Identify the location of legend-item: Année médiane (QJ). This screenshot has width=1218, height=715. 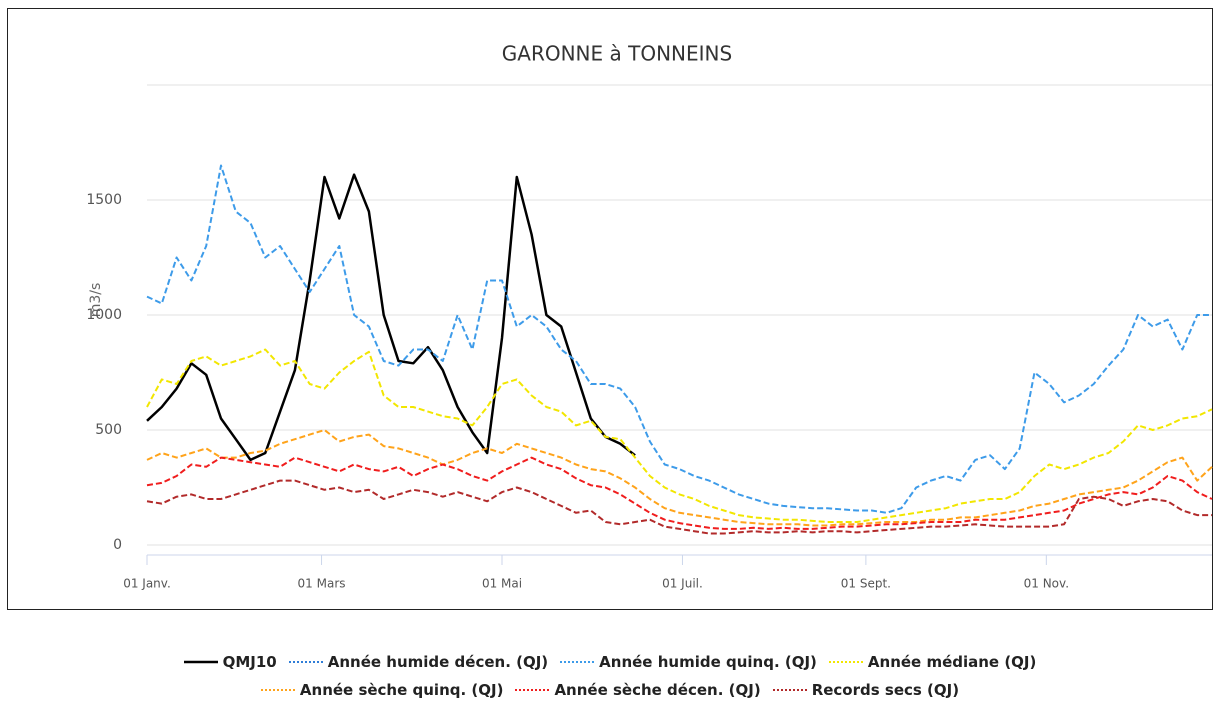
(931, 662).